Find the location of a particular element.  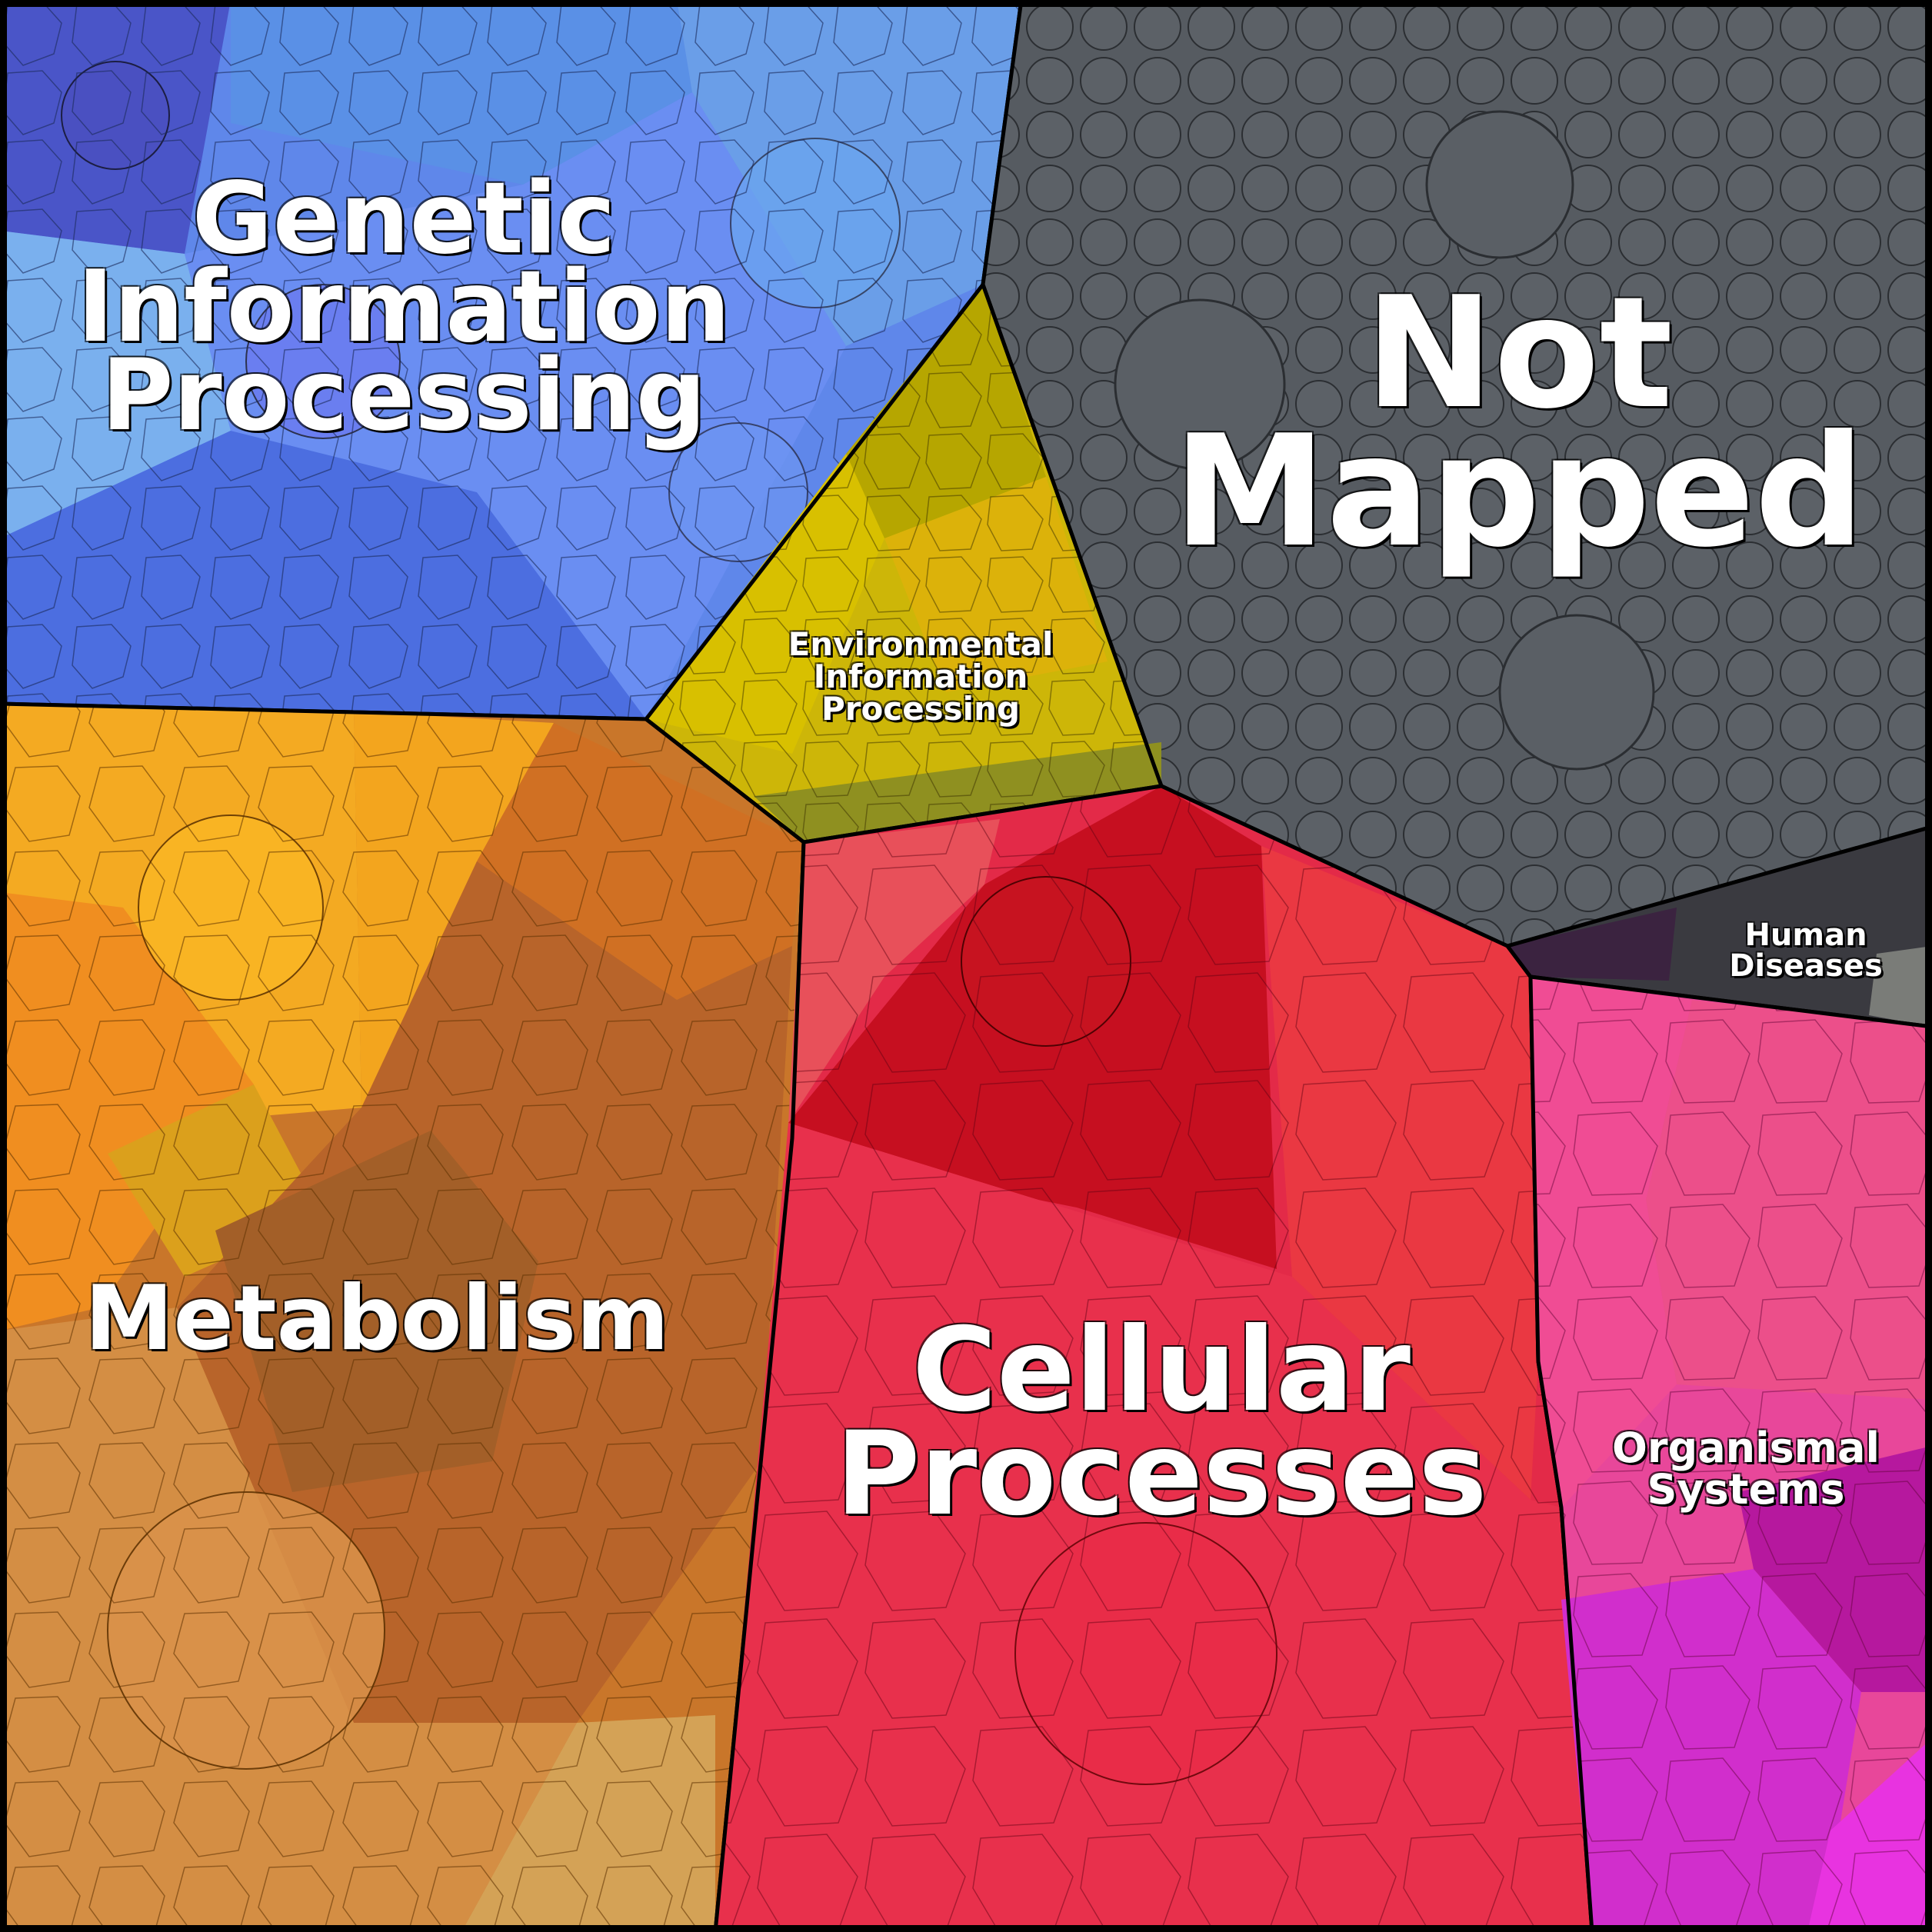

region-organismal is located at coordinates (1730, 1453).